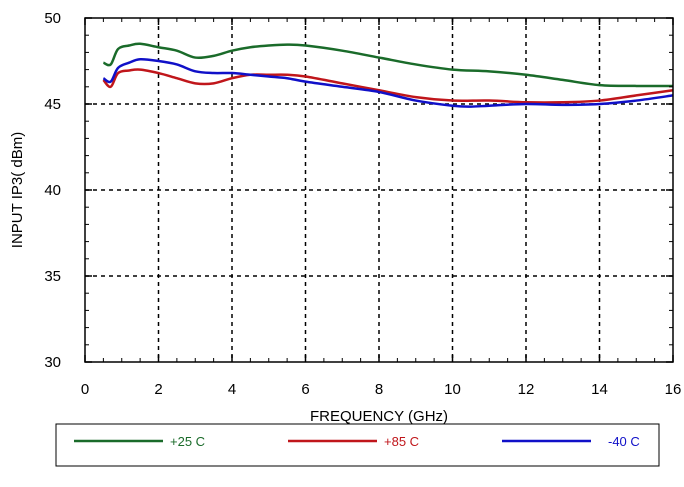 This screenshot has width=684, height=487. I want to click on x-tick-label: 10, so click(452, 389).